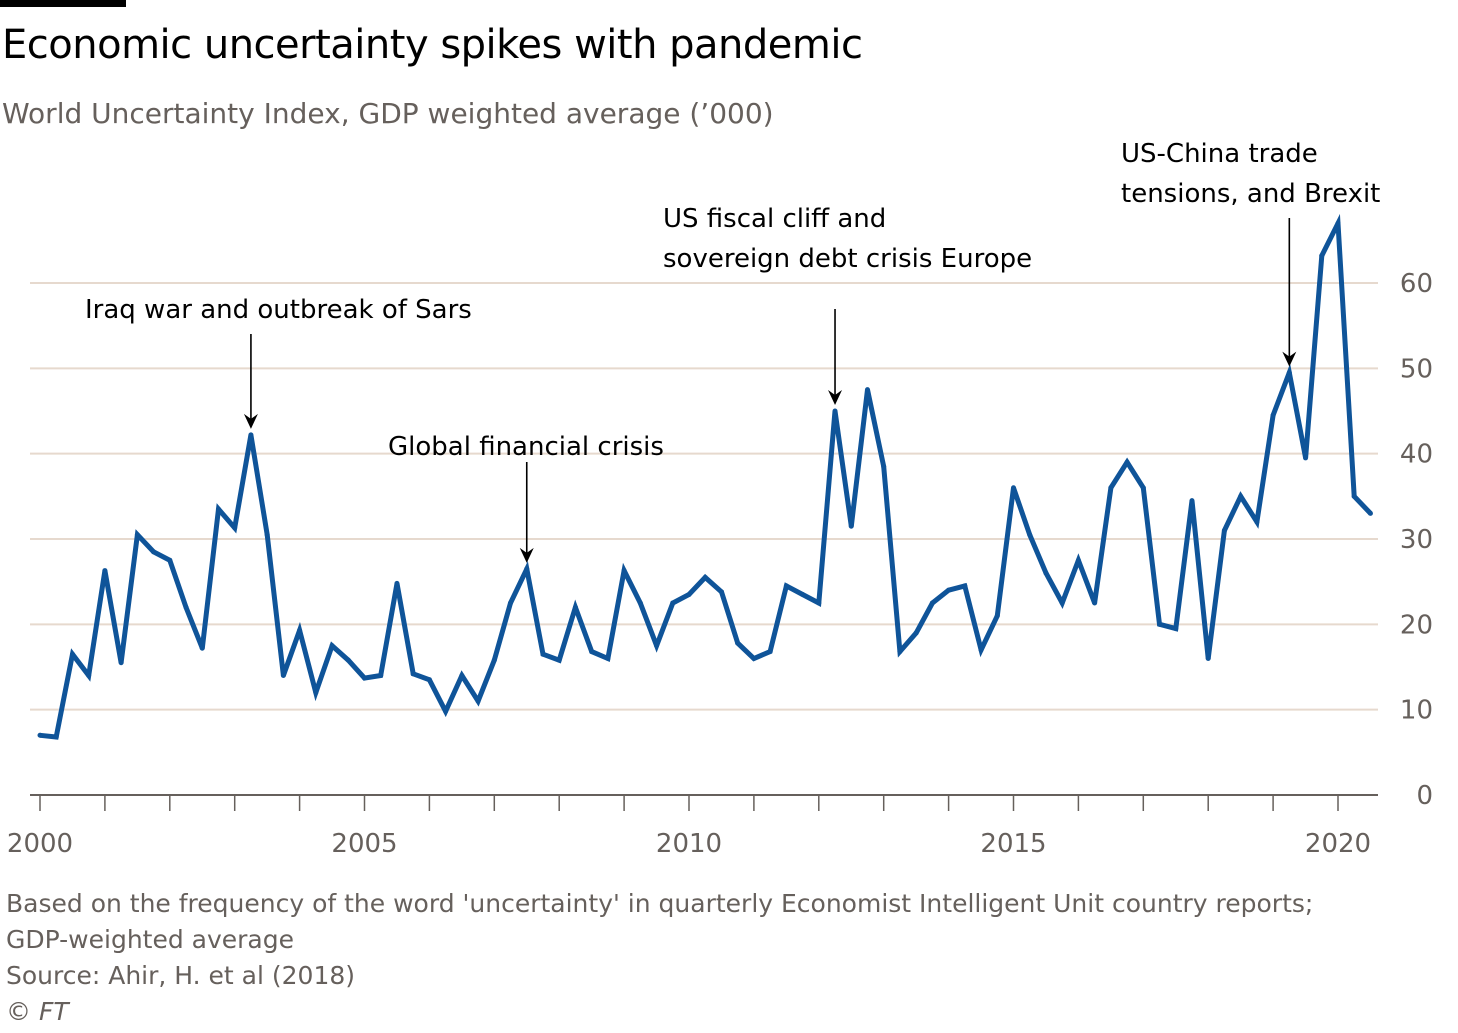 The image size is (1458, 1033). Describe the element at coordinates (150, 939) in the screenshot. I see `footer-note-line2: GDP-weighted average` at that location.